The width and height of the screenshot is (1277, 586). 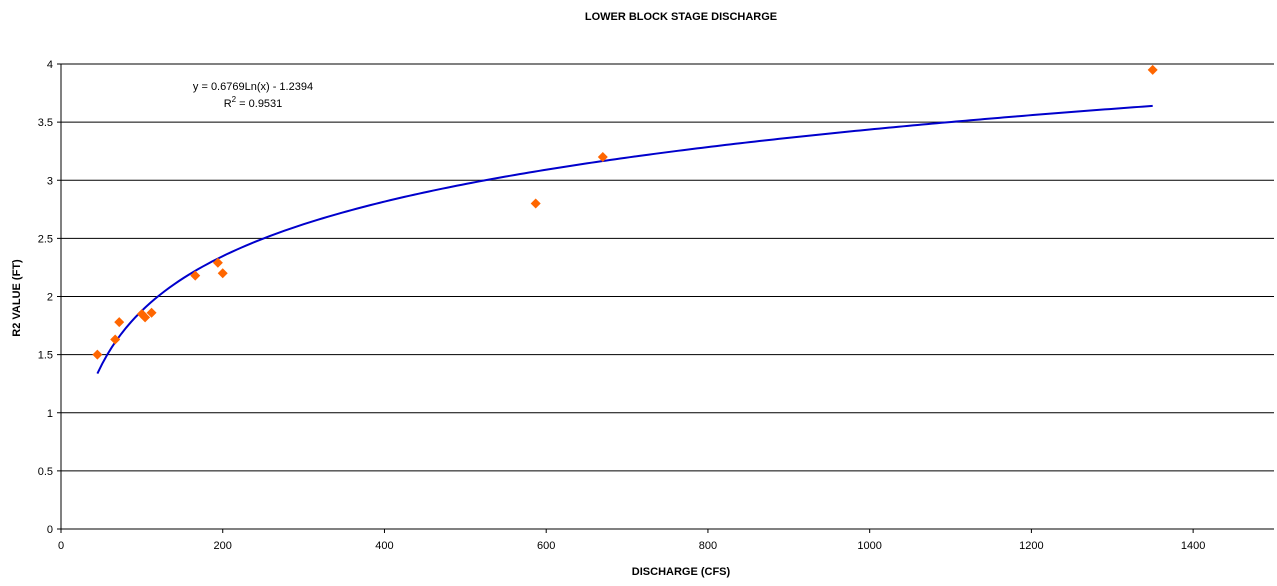 I want to click on r2-value: = 0.9531, so click(x=259, y=104).